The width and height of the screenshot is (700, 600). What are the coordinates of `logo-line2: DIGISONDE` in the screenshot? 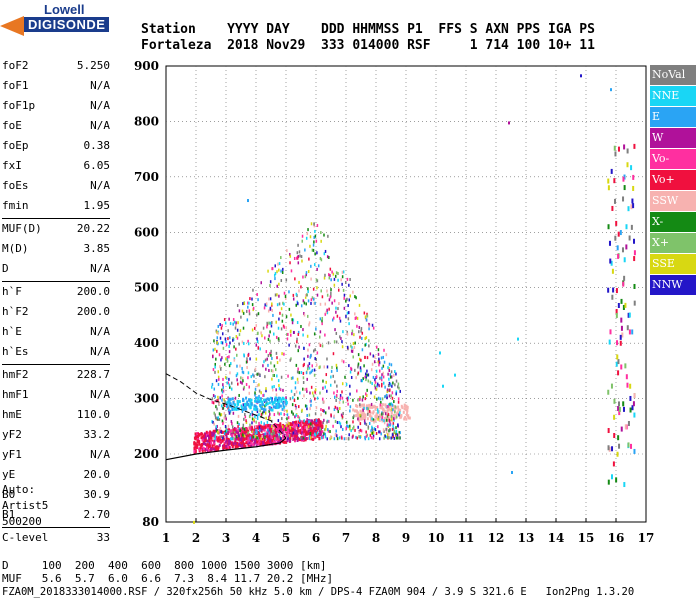 It's located at (67, 24).